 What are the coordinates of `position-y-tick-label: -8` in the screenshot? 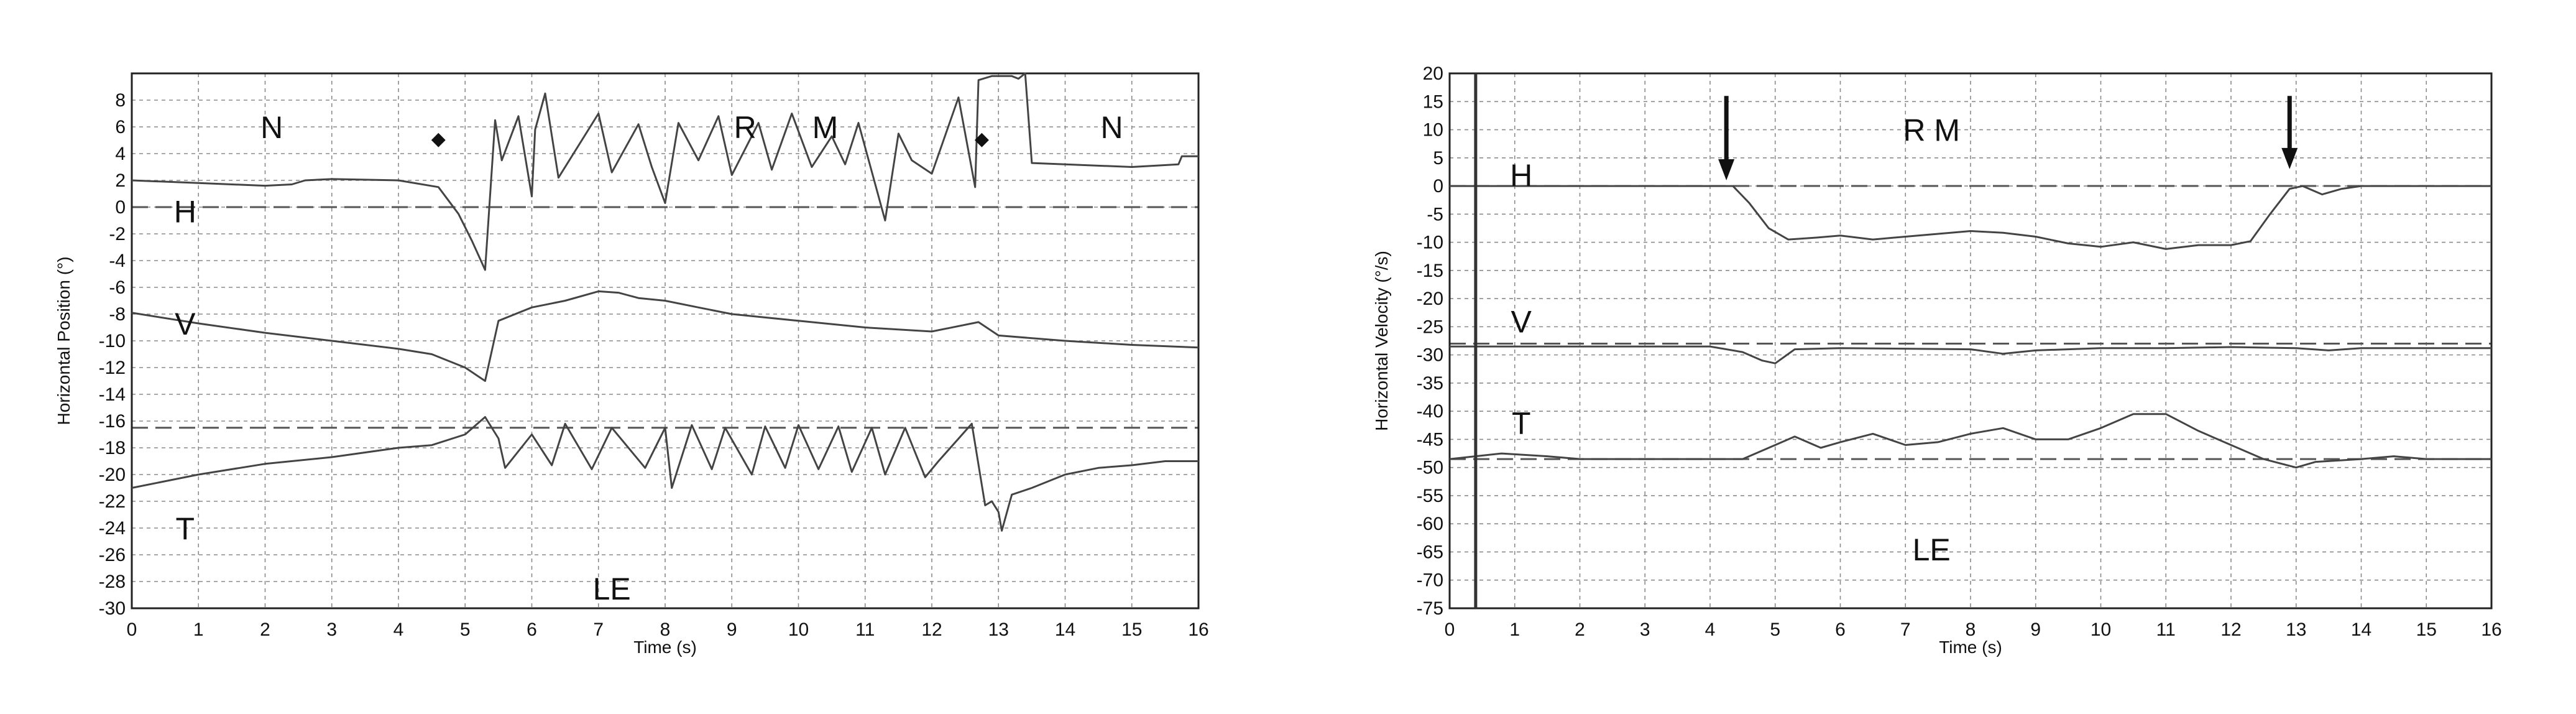 It's located at (117, 314).